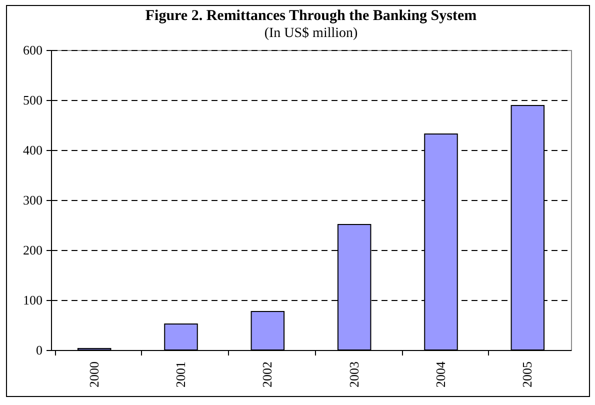  Describe the element at coordinates (32, 50) in the screenshot. I see `y-tick-label: 600` at that location.